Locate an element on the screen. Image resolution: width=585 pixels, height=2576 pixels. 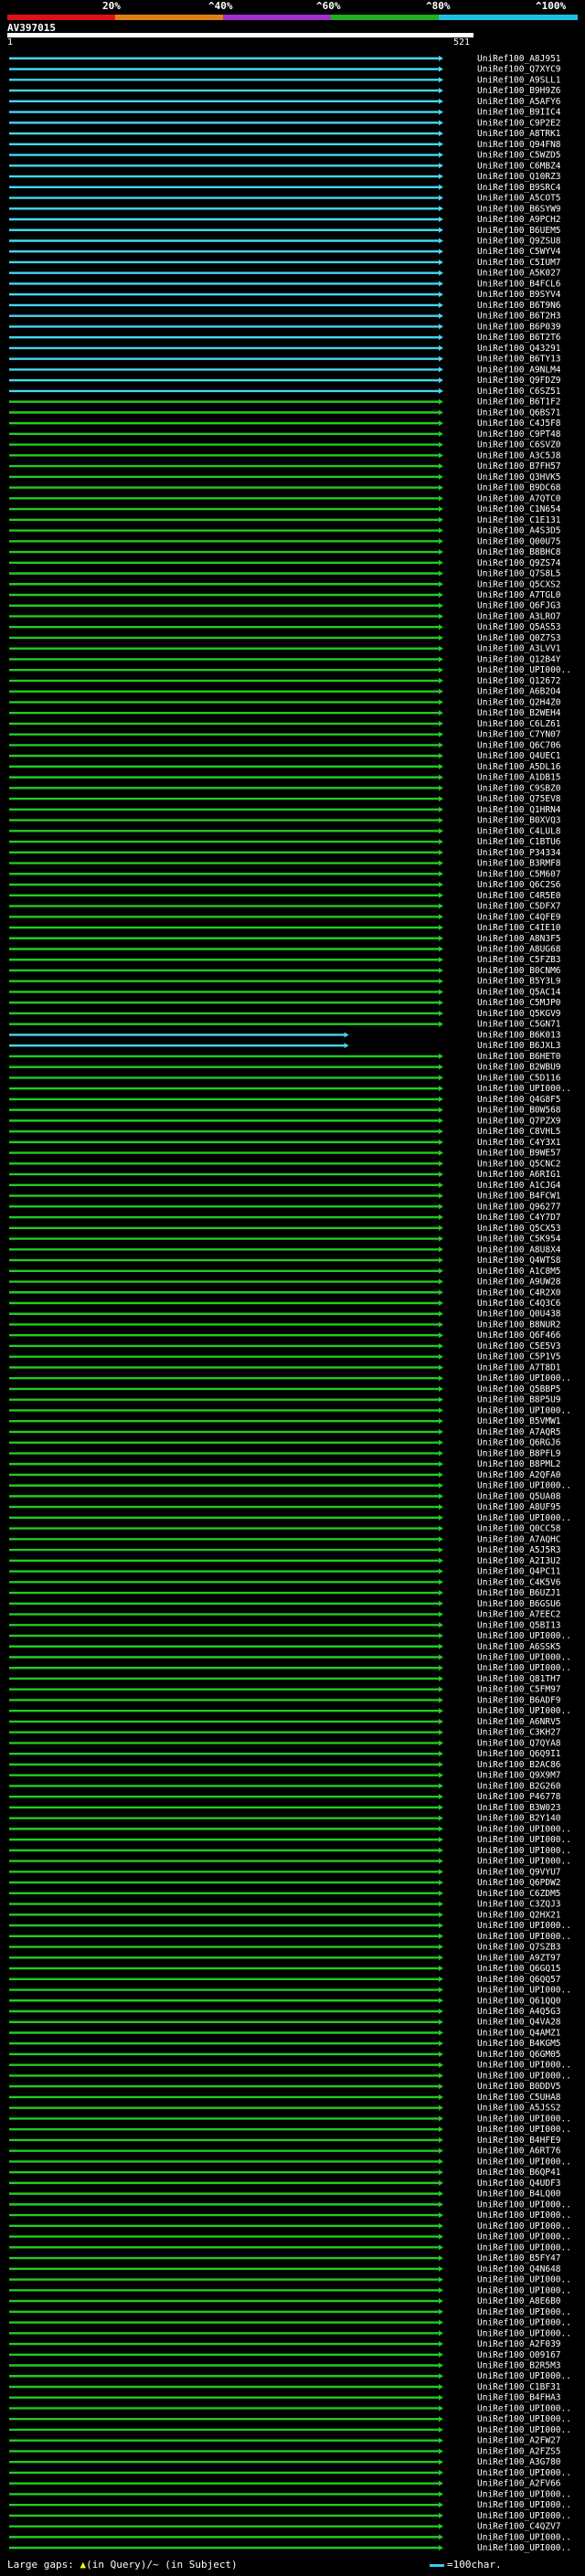
hit-label: UniRef100_C4QFE9 is located at coordinates (519, 917).